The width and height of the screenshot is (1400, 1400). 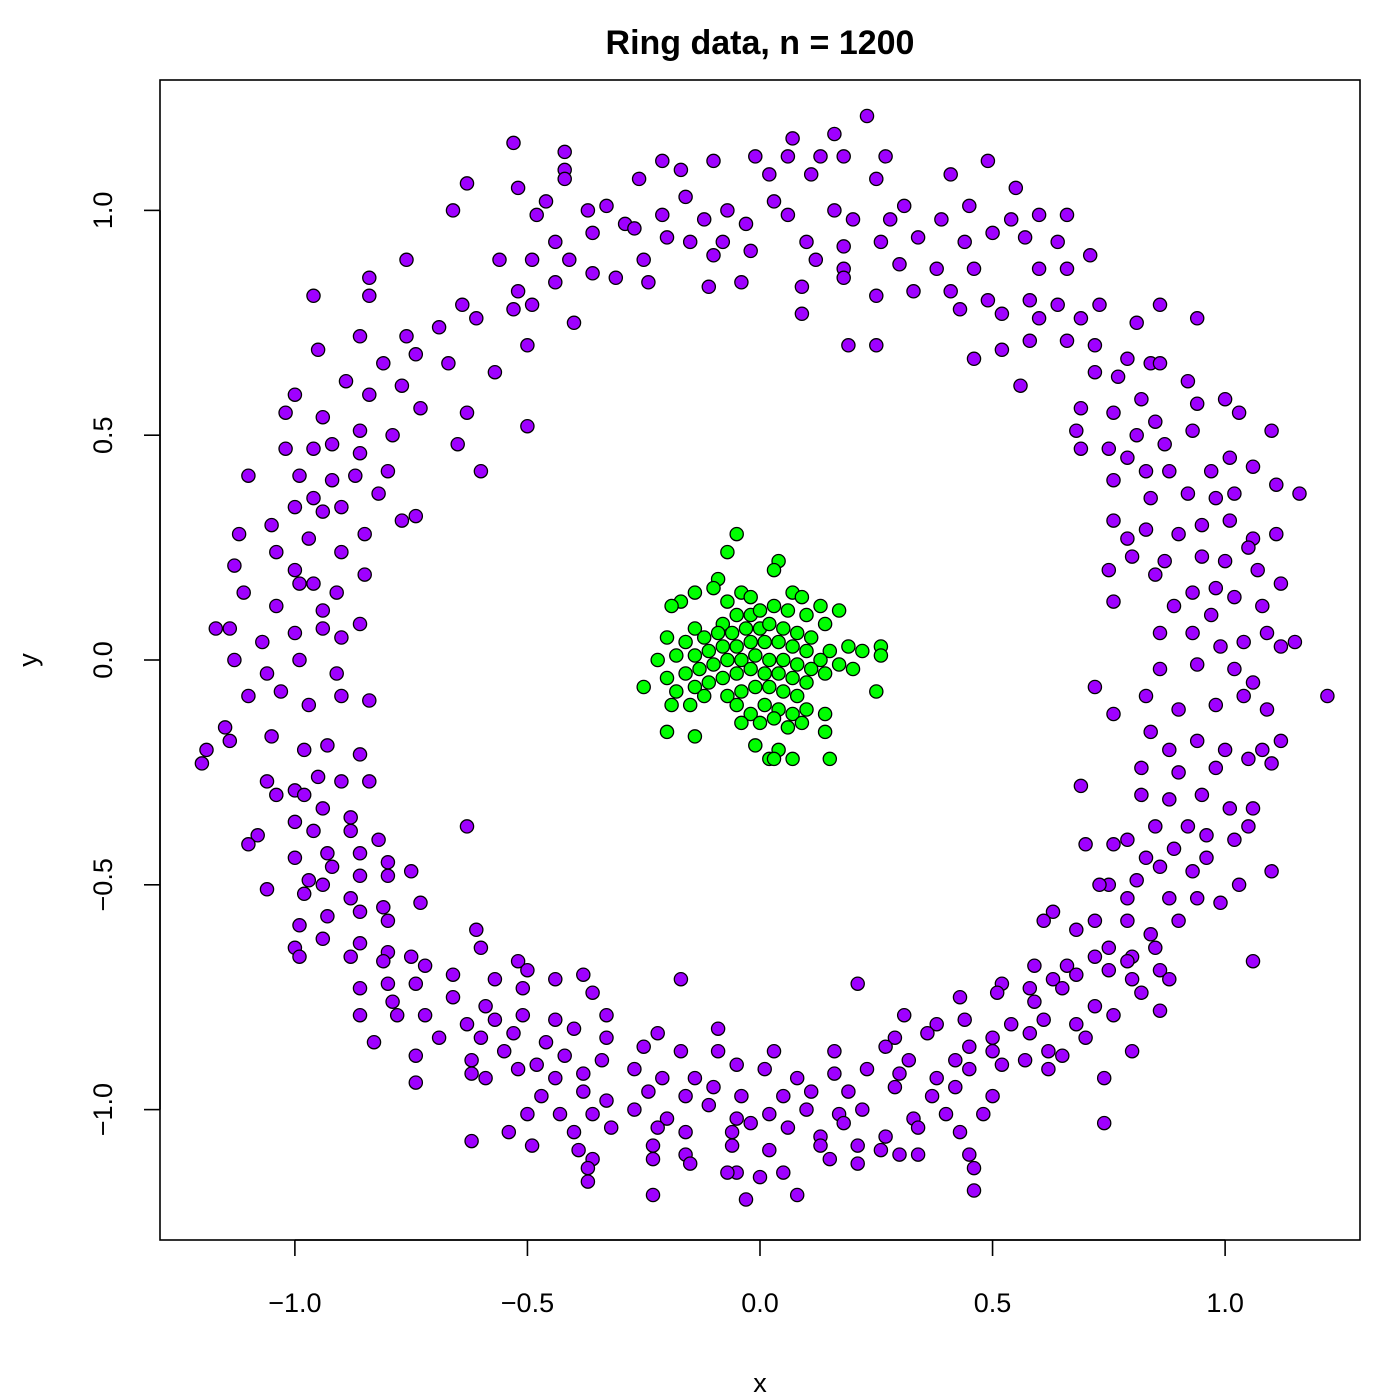 What do you see at coordinates (760, 1303) in the screenshot?
I see `x-tick-label: 0.0` at bounding box center [760, 1303].